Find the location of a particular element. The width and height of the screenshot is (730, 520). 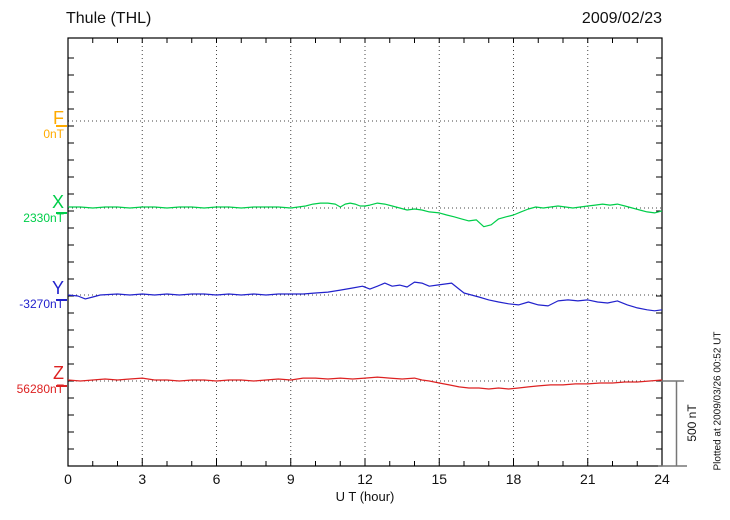

component-baseline-z: 56280nT is located at coordinates (40, 389).